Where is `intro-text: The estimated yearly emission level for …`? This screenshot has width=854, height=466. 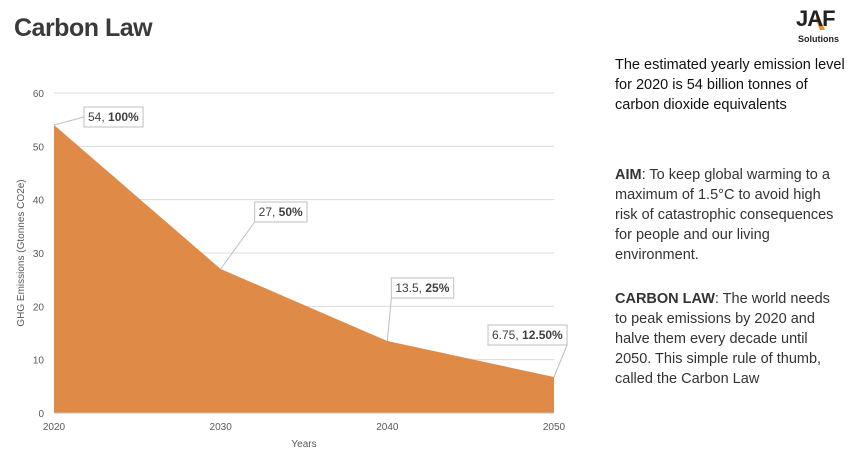
intro-text: The estimated yearly emission level for … is located at coordinates (730, 85).